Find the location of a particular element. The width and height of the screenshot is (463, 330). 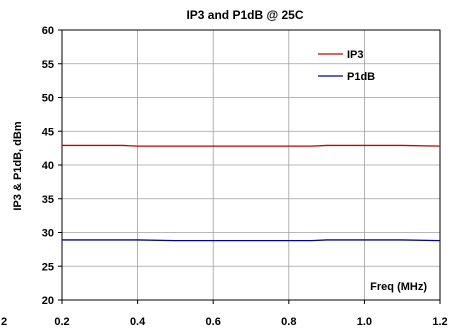

x-tick-label: 0.6 is located at coordinates (213, 322).